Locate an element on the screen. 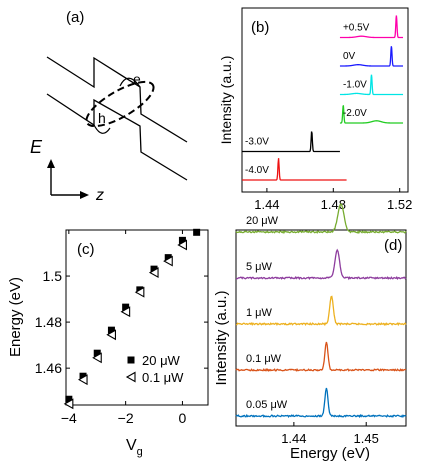 This screenshot has height=464, width=436. panel-c-x-tick-label: 0 is located at coordinates (183, 418).